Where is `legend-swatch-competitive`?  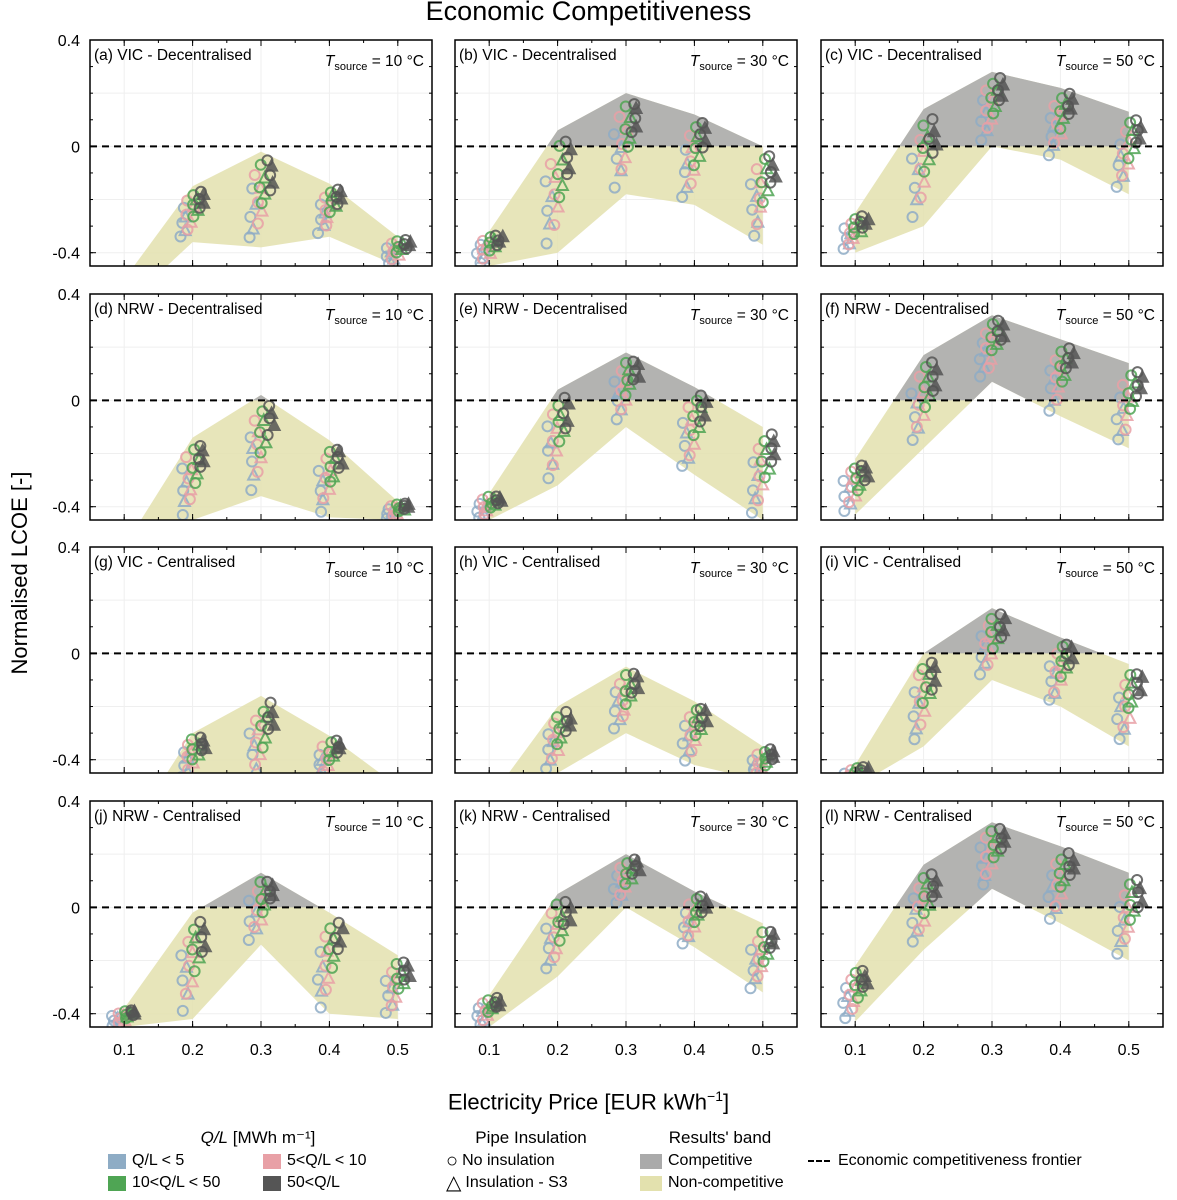
legend-swatch-competitive is located at coordinates (651, 1161).